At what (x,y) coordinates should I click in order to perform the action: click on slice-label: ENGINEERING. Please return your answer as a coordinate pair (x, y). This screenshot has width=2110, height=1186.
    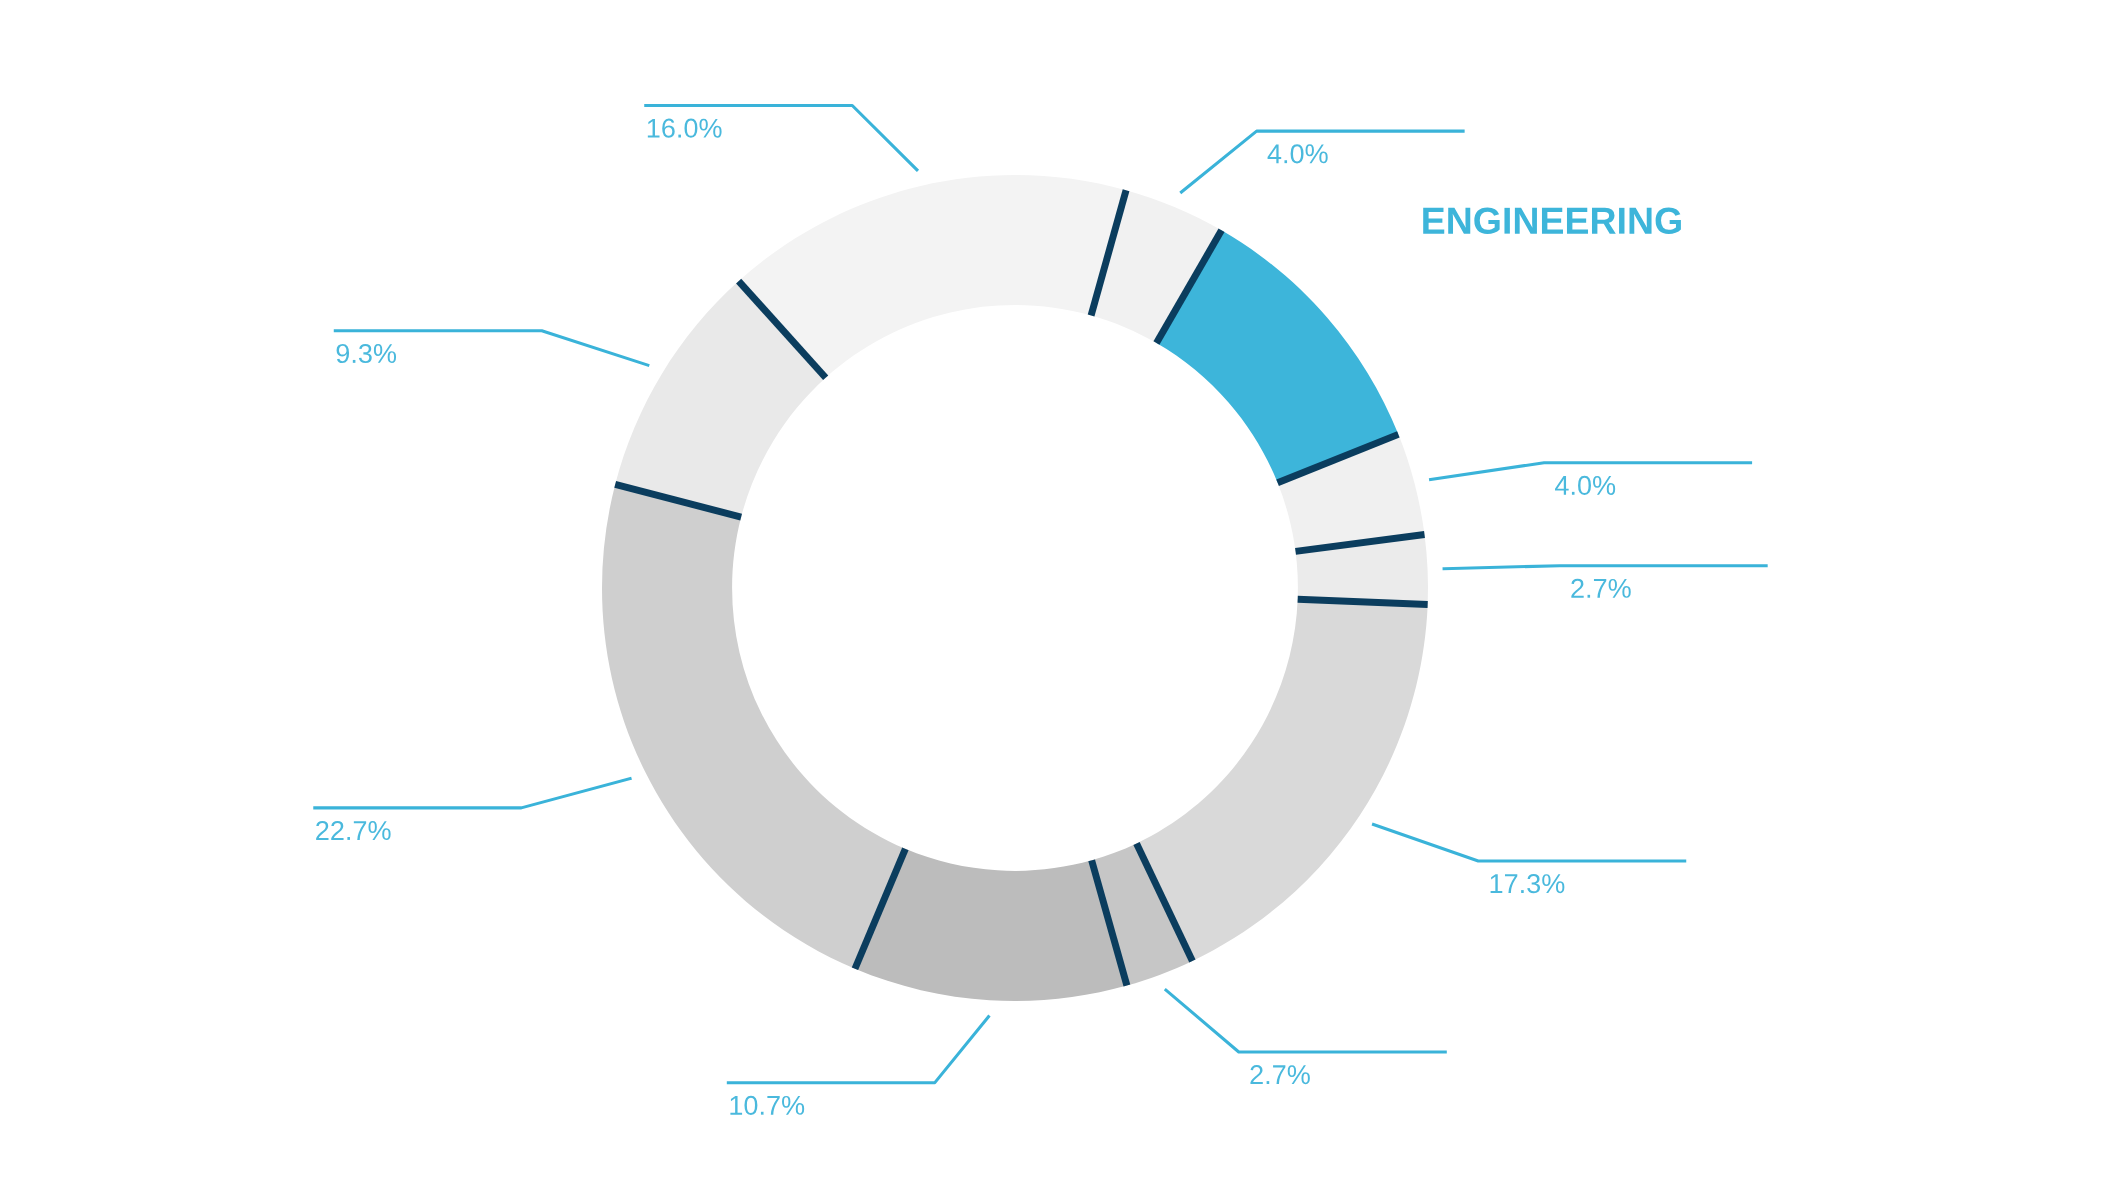
    Looking at the image, I should click on (1552, 220).